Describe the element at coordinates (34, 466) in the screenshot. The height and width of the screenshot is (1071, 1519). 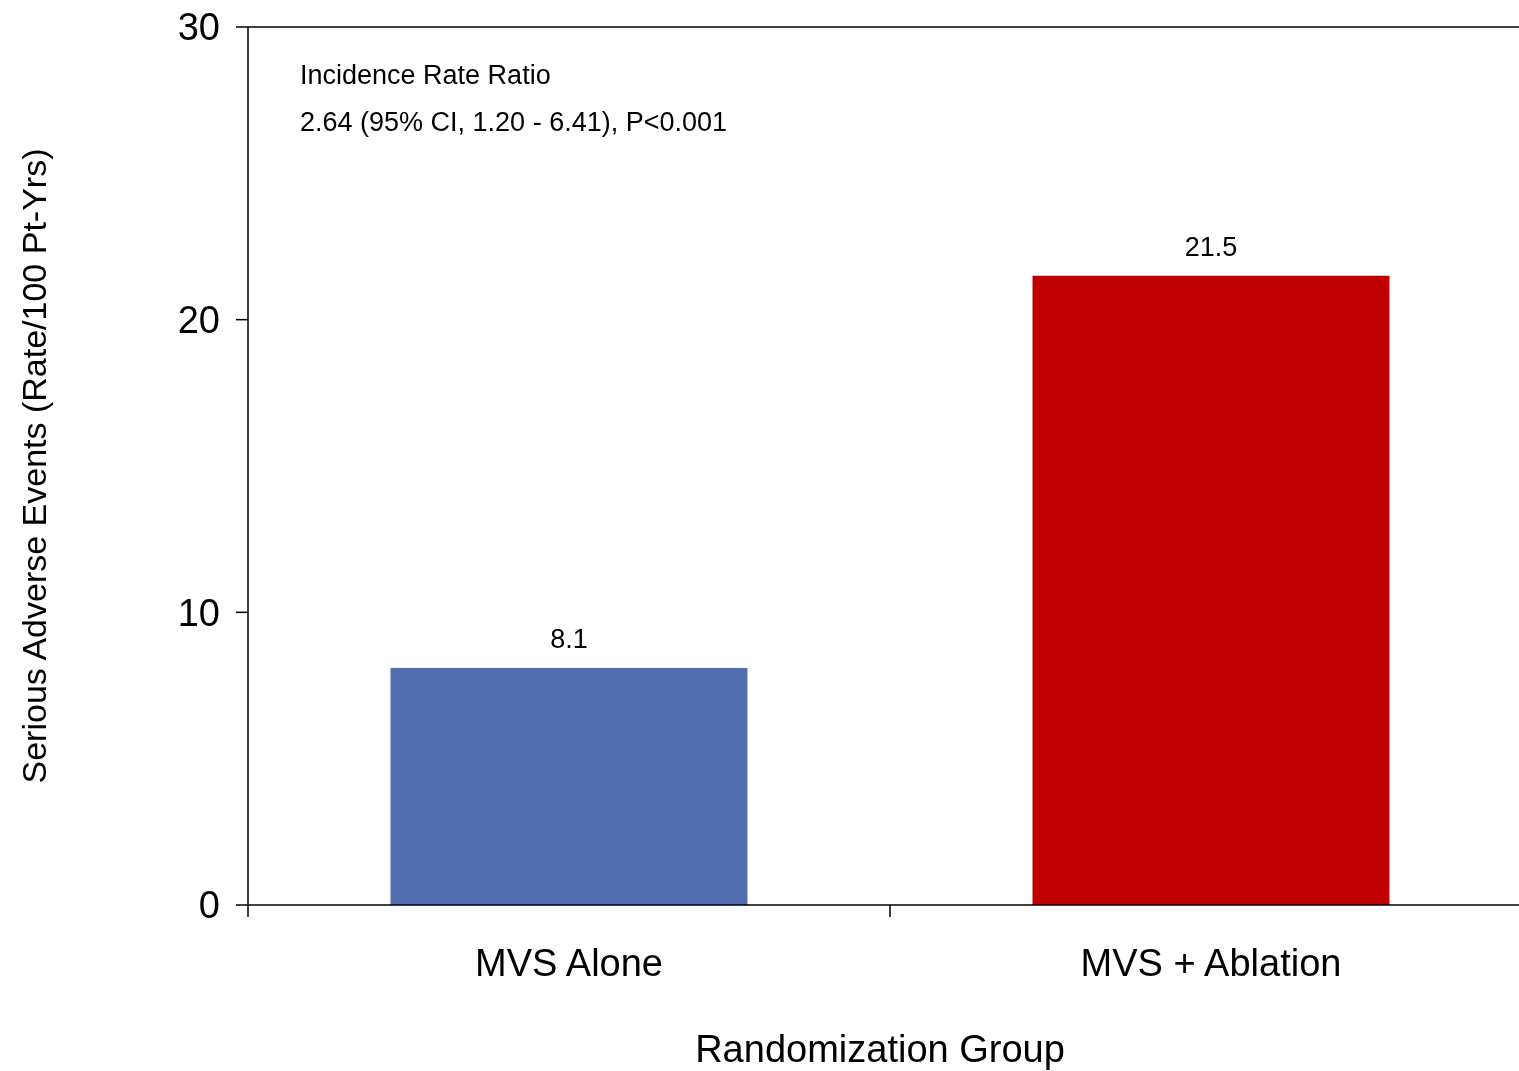
I see `y-axis-title: Serious Adverse Events (Rate/100 Pt-Yrs)` at that location.